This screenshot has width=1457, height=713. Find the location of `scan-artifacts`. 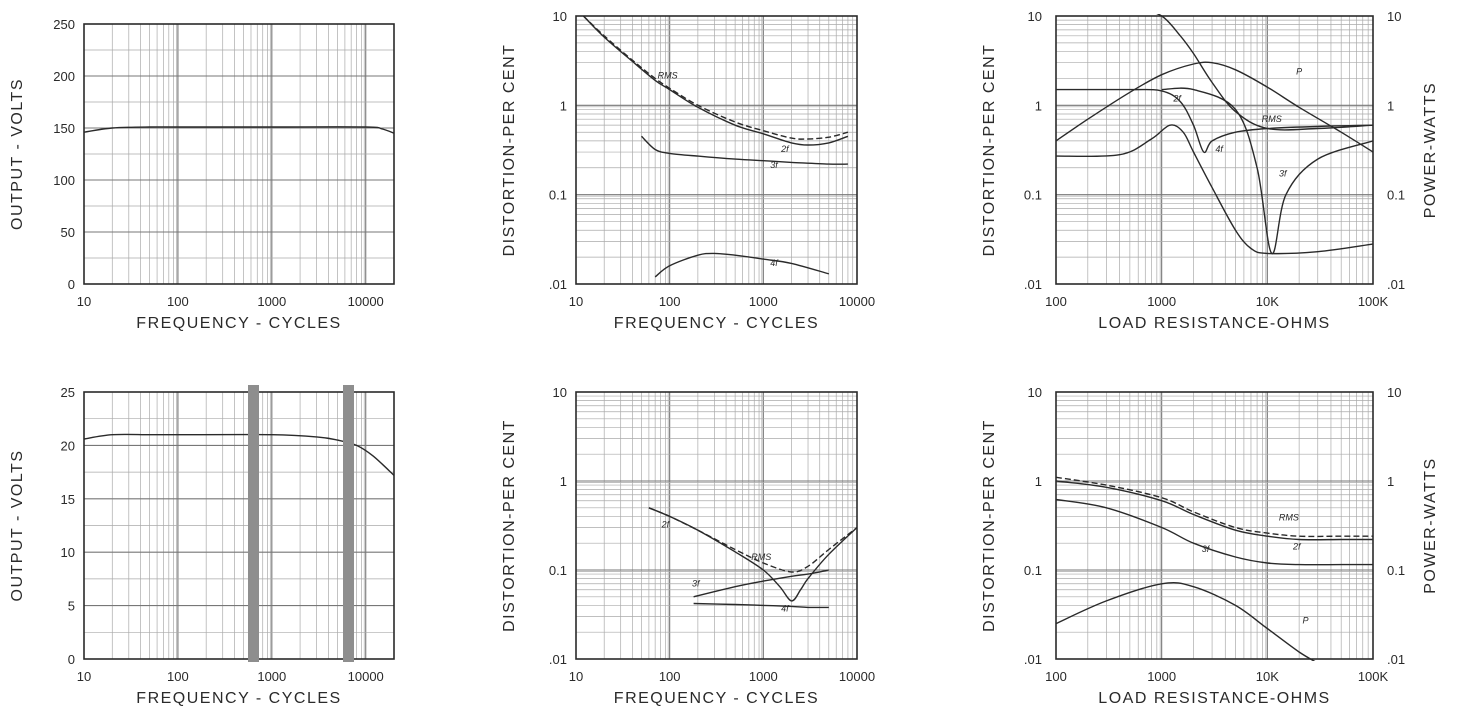

scan-artifacts is located at coordinates (301, 523).